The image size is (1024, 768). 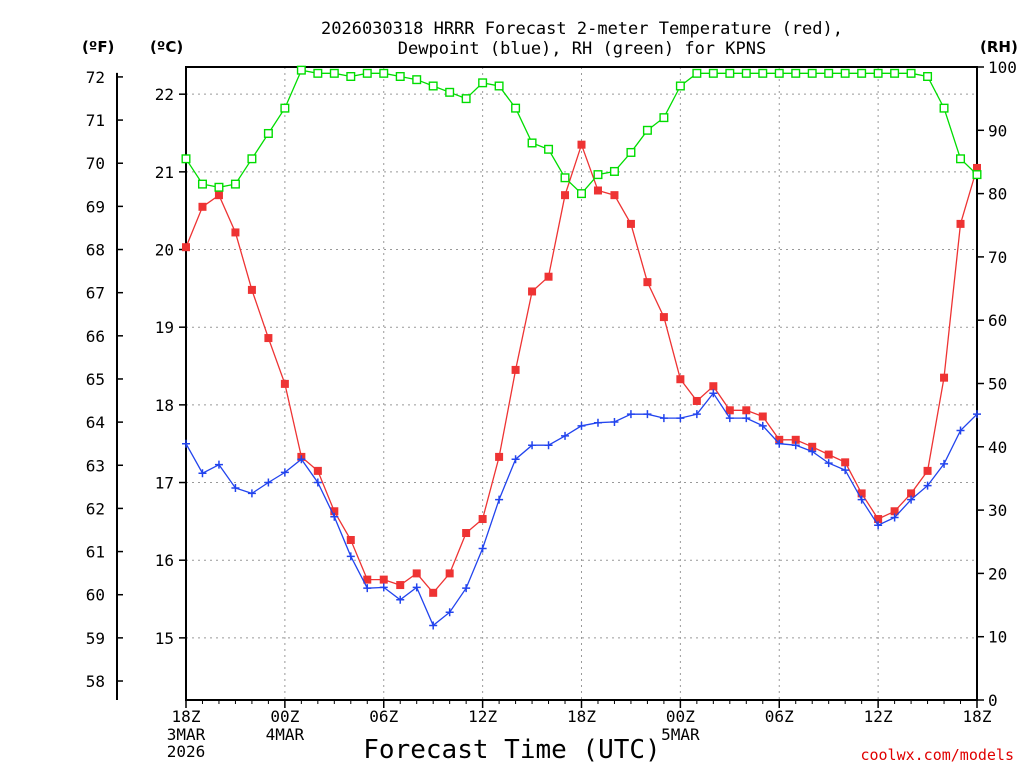 I want to click on rh-tick-label: 60, so click(x=997, y=320).